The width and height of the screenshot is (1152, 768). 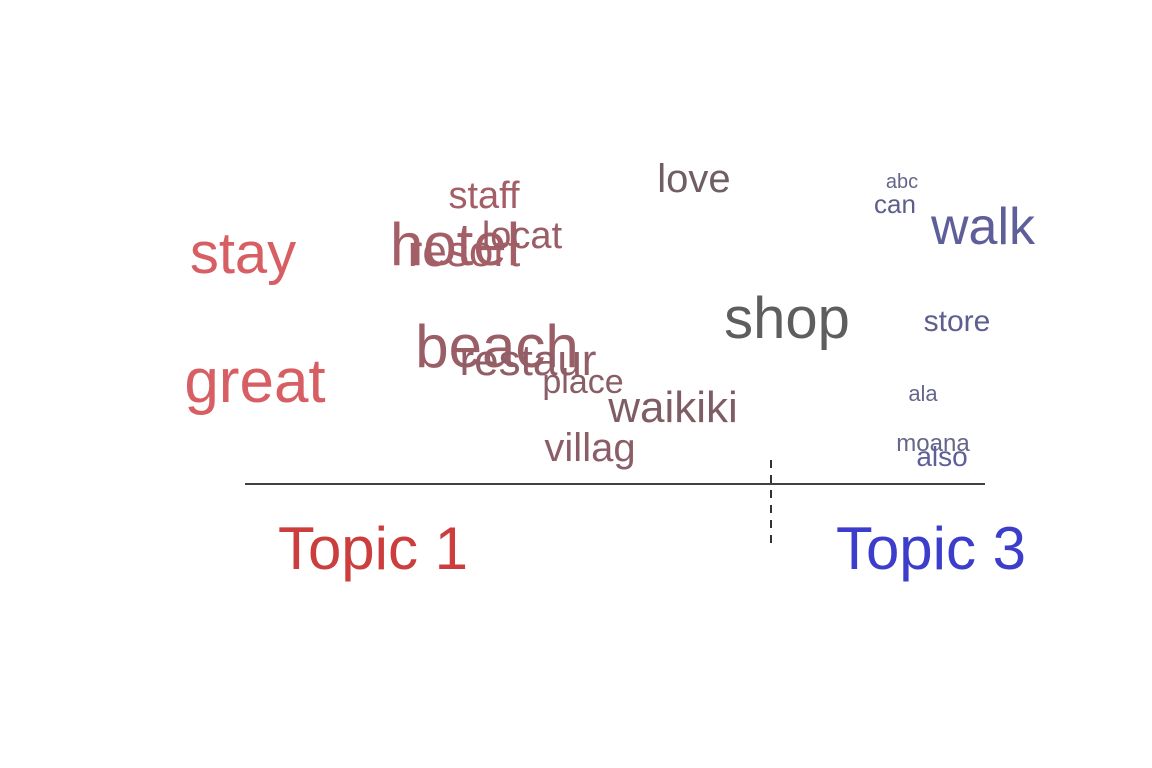 What do you see at coordinates (941, 456) in the screenshot?
I see `word-label-also: also` at bounding box center [941, 456].